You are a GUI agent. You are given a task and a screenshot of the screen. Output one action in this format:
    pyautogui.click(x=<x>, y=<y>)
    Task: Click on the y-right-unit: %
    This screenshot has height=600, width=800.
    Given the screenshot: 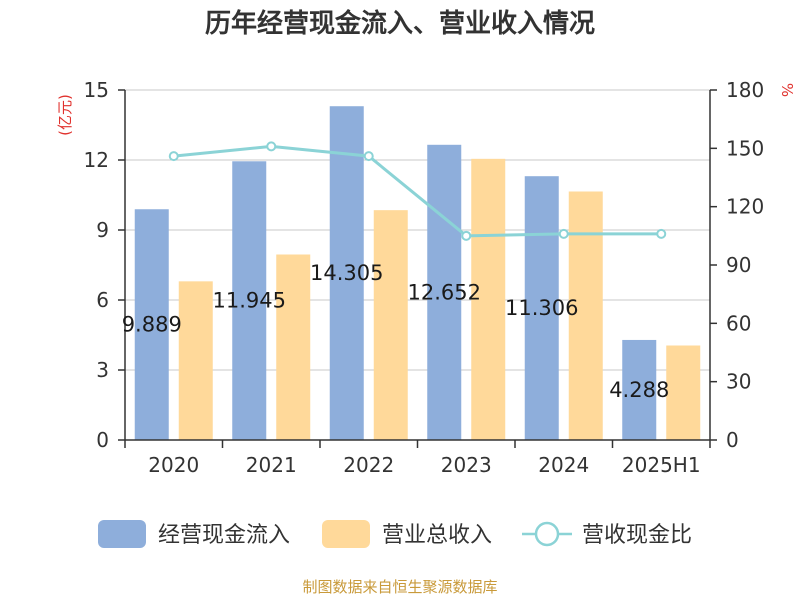 What is the action you would take?
    pyautogui.click(x=787, y=90)
    